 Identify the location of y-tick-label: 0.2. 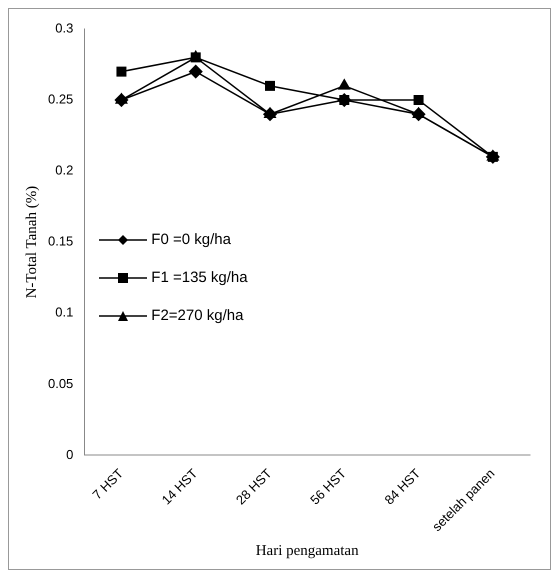
(64, 170).